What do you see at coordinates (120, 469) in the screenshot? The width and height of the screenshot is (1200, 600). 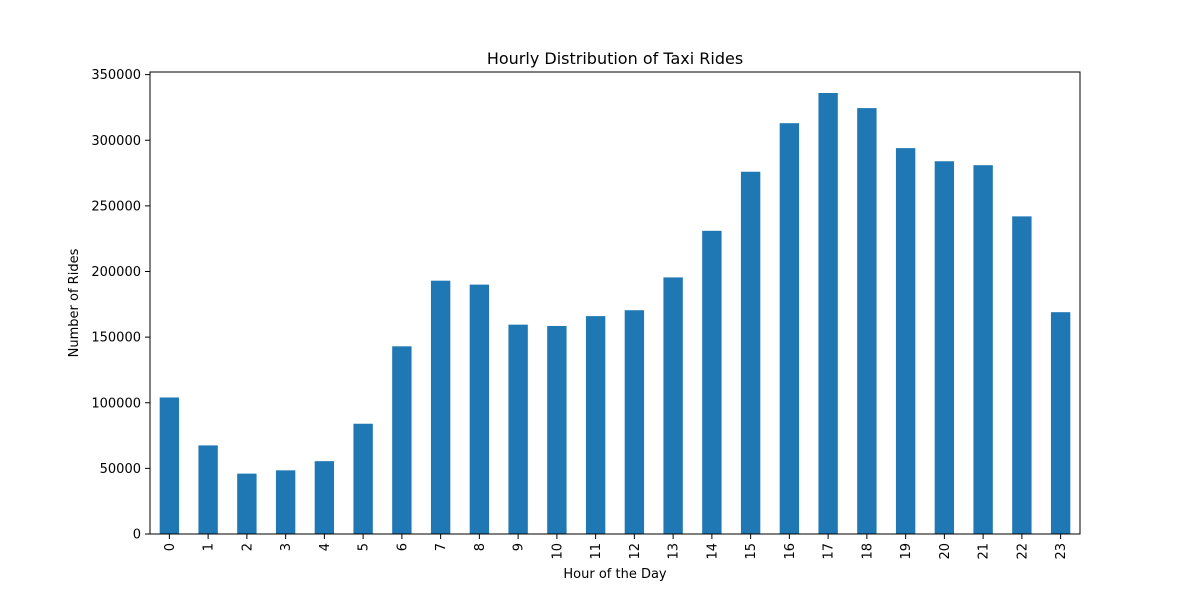 I see `y-tick-label: 50000` at bounding box center [120, 469].